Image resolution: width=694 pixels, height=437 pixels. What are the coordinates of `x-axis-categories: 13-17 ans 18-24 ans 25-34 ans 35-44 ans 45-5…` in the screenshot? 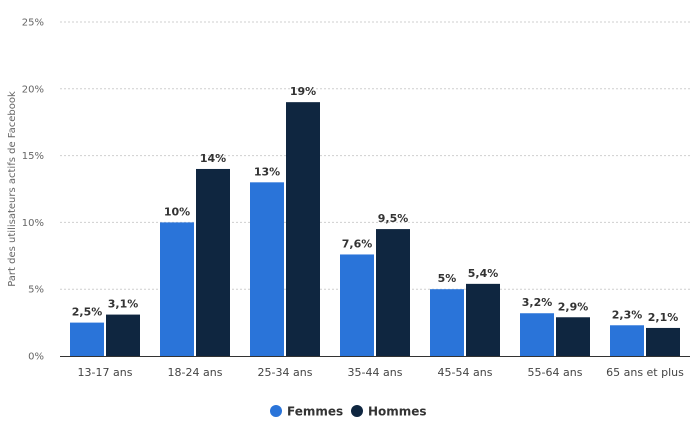 It's located at (381, 372).